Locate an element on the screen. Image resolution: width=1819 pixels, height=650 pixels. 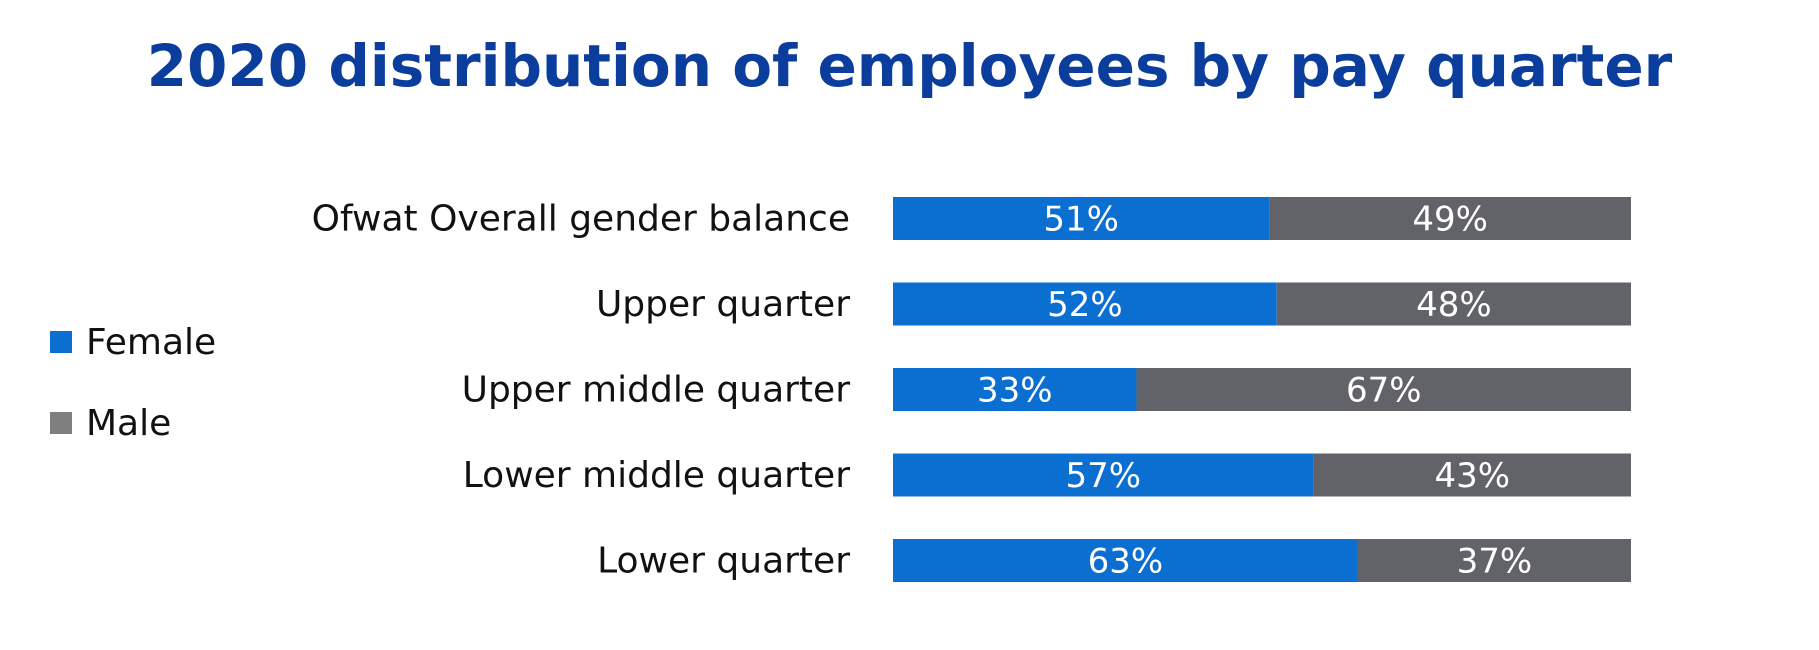
data-label-female: 52% is located at coordinates (1085, 305).